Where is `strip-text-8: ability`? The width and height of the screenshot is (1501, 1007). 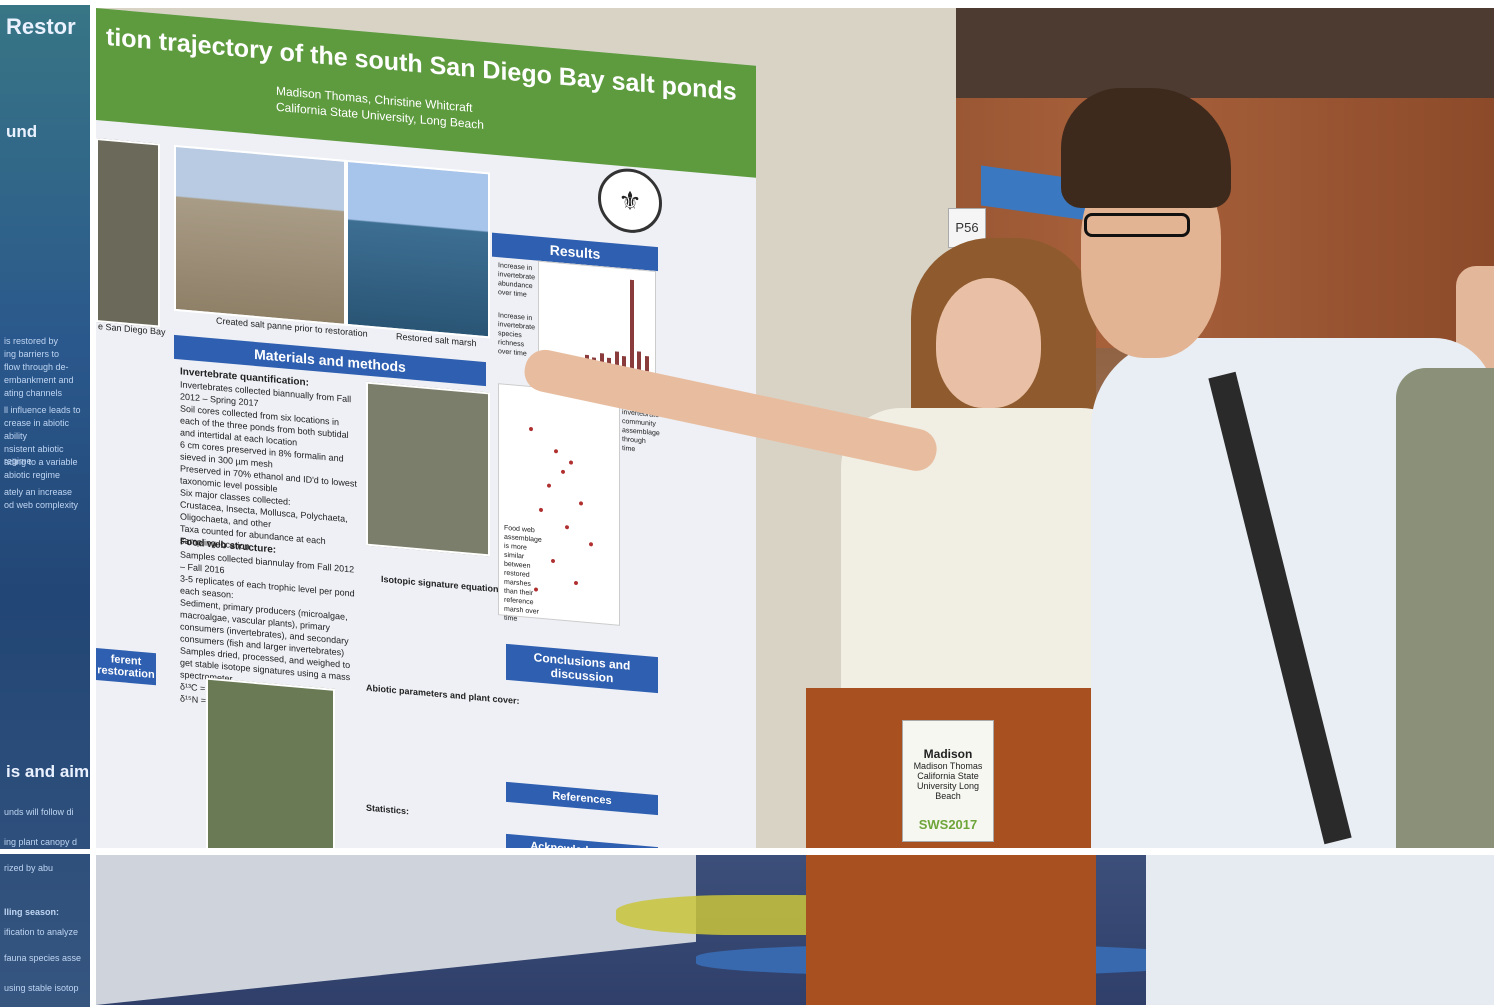
strip-text-8: ability is located at coordinates (16, 436).